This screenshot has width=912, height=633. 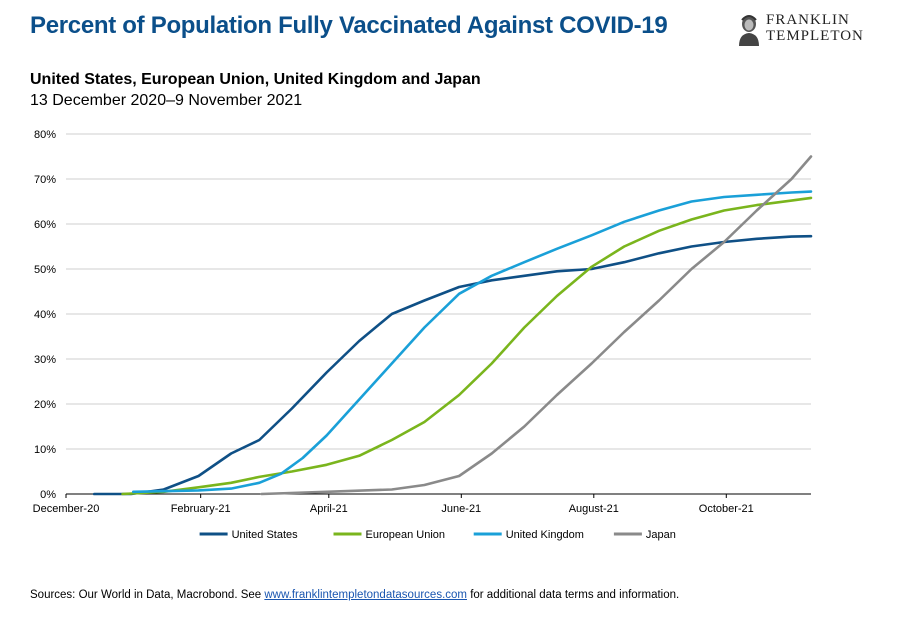 I want to click on legend-label: Japan, so click(x=661, y=535).